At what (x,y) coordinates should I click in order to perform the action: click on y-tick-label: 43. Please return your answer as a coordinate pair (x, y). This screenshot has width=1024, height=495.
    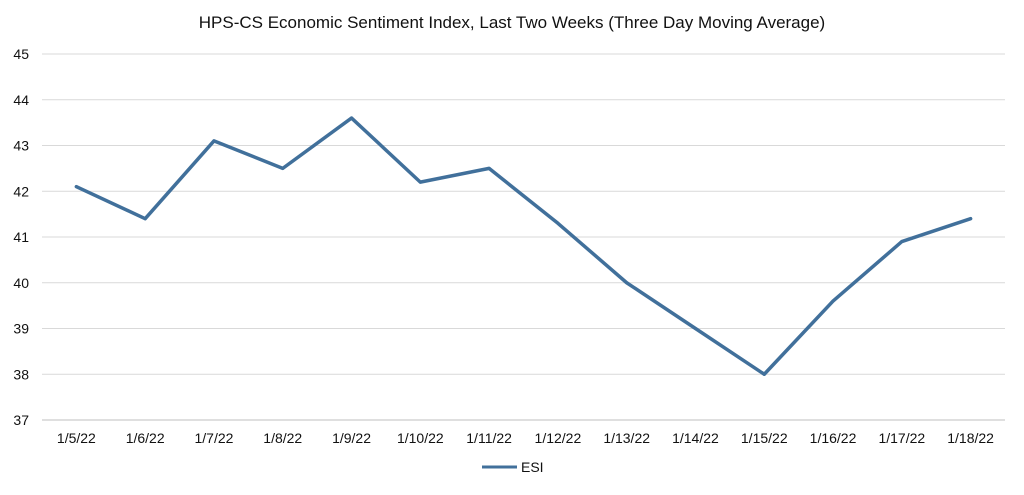
    Looking at the image, I should click on (21, 146).